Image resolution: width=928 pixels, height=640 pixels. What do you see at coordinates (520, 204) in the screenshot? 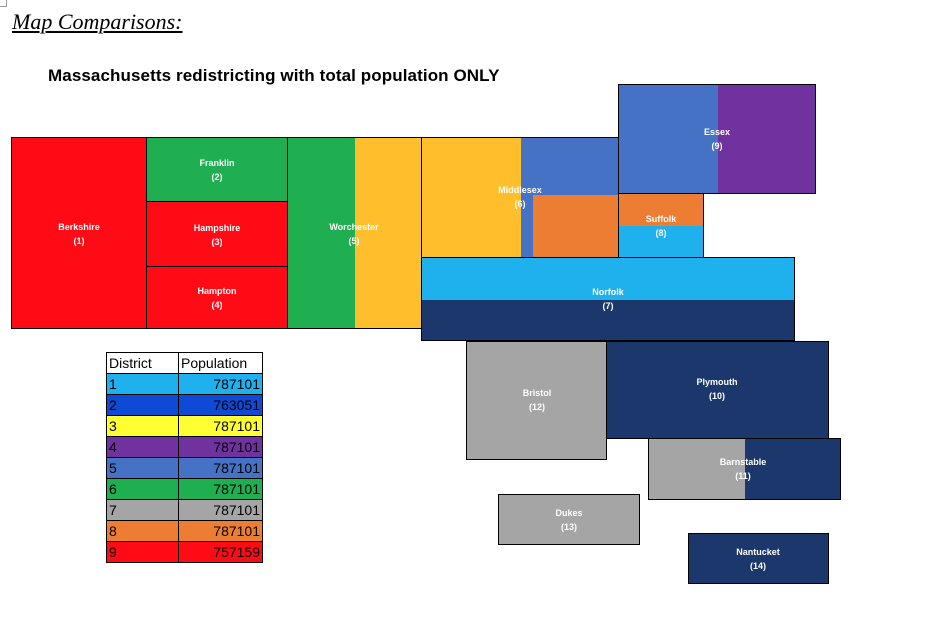
I see `county-number: (6)` at bounding box center [520, 204].